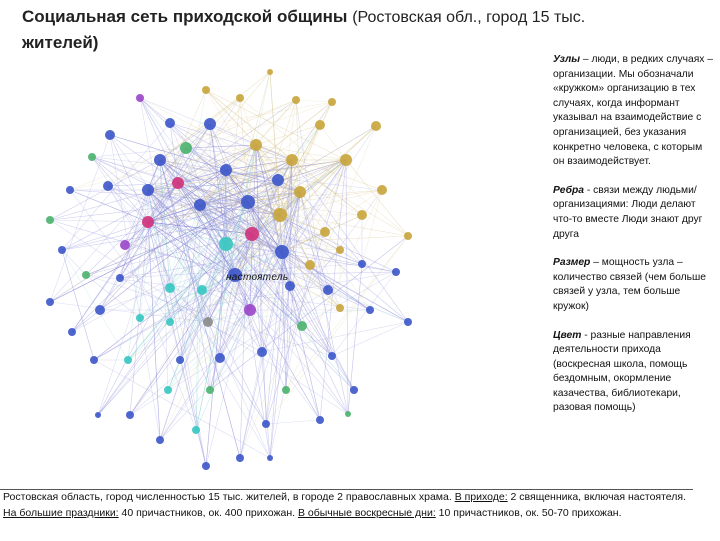 The image size is (720, 541). I want to click on legend-color-term: Цвет, so click(567, 335).